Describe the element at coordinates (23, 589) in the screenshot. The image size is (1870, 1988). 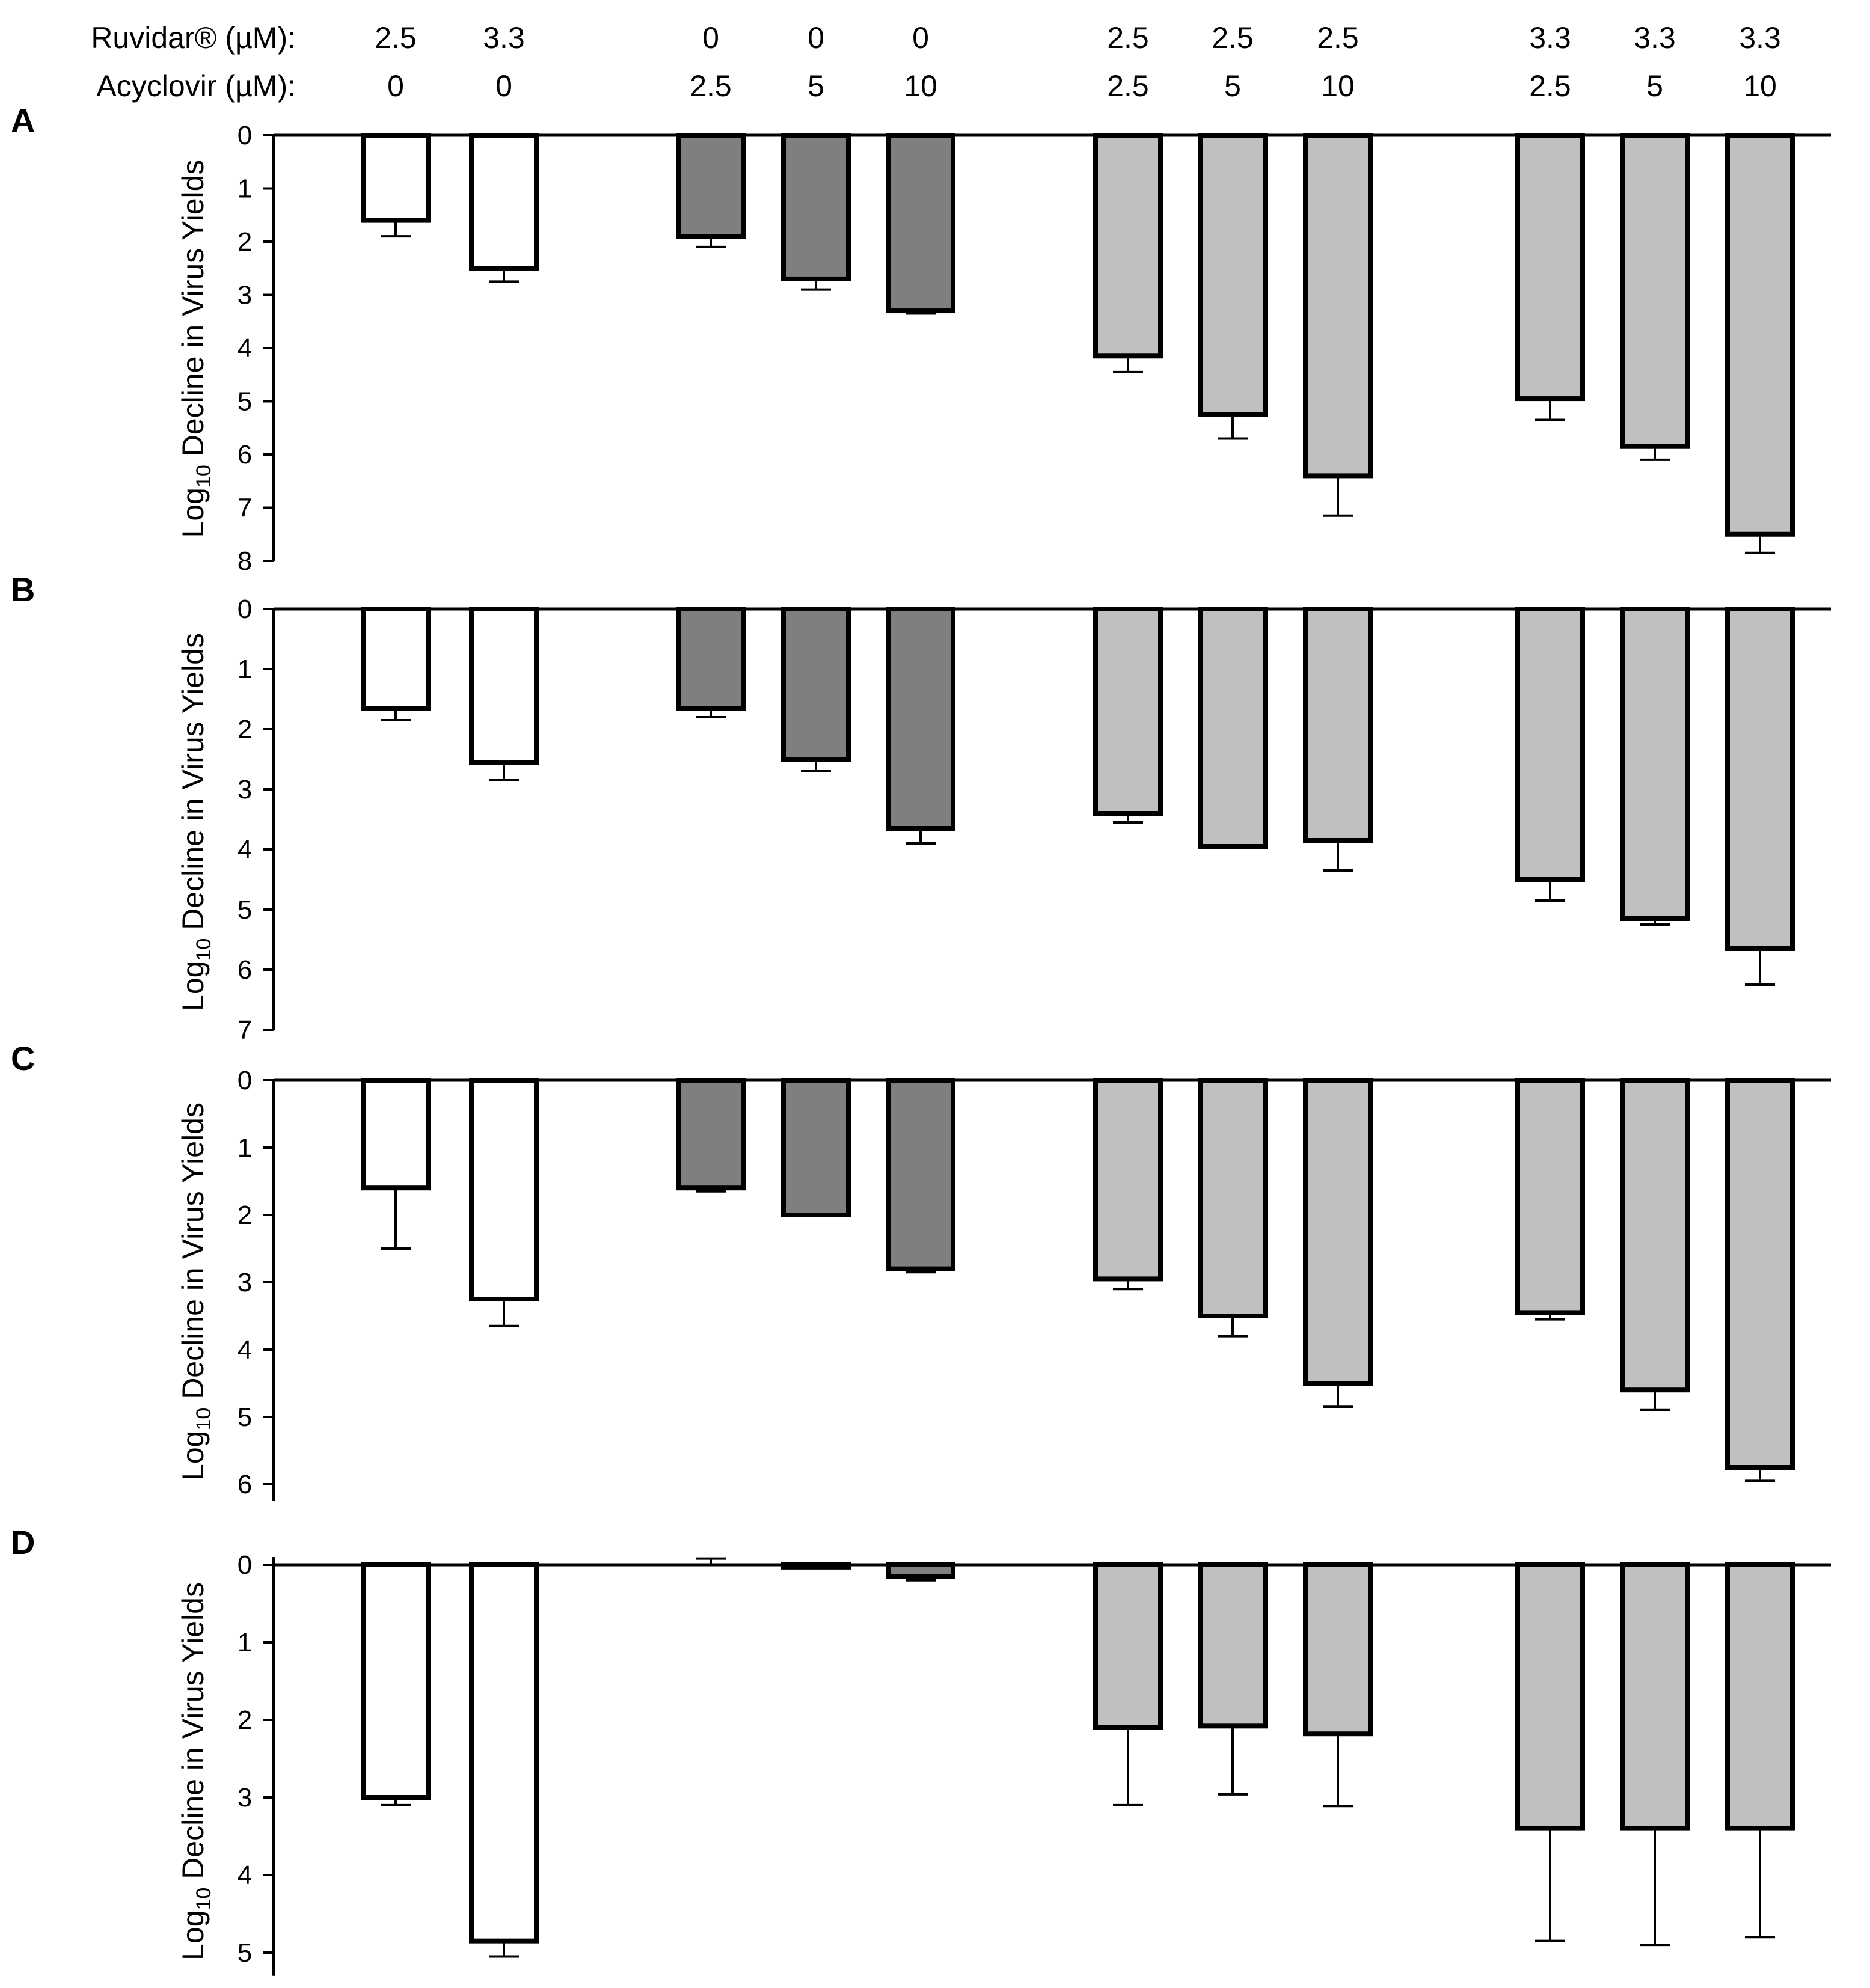
I see `panel-letter: B` at that location.